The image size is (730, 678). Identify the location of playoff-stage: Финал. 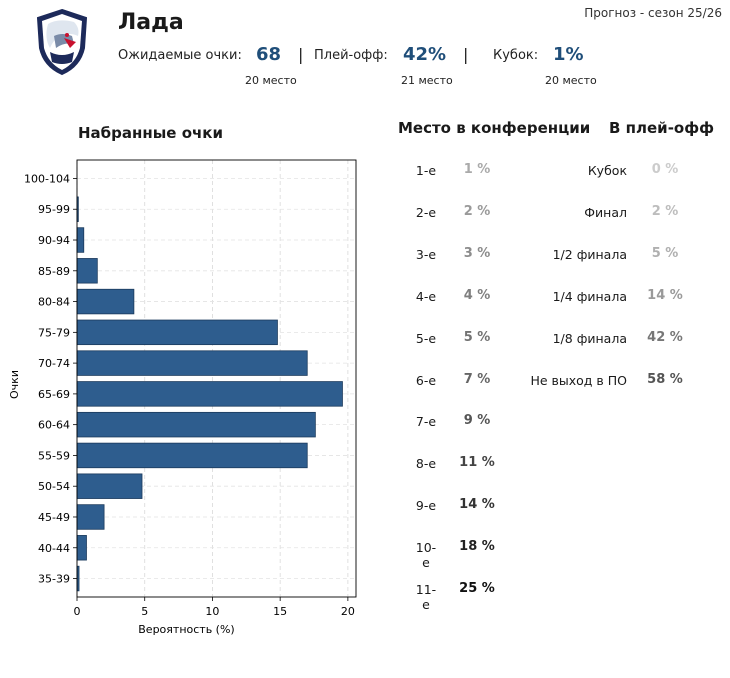
(605, 212).